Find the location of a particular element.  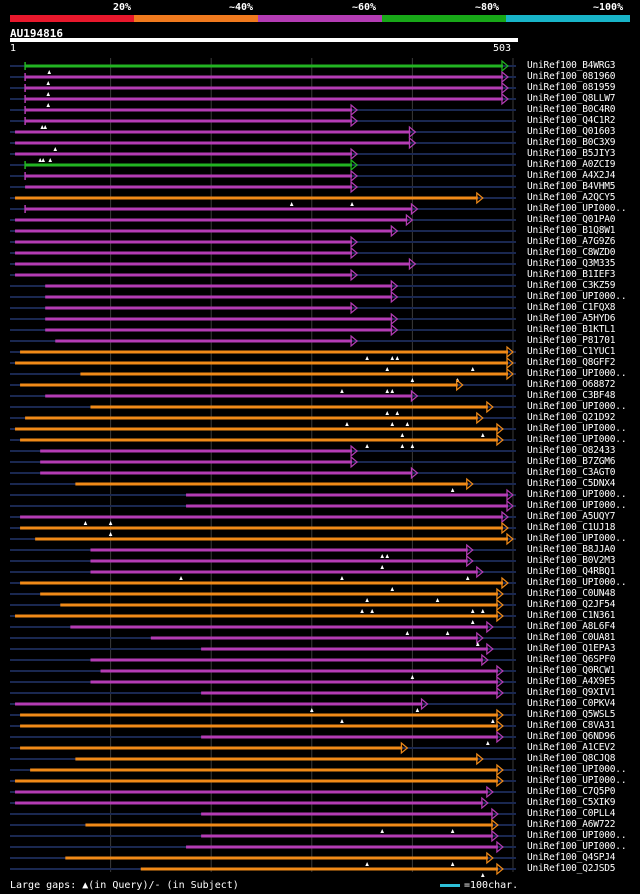

hit-label: UniRef100_C7Q5P0 is located at coordinates (571, 791).